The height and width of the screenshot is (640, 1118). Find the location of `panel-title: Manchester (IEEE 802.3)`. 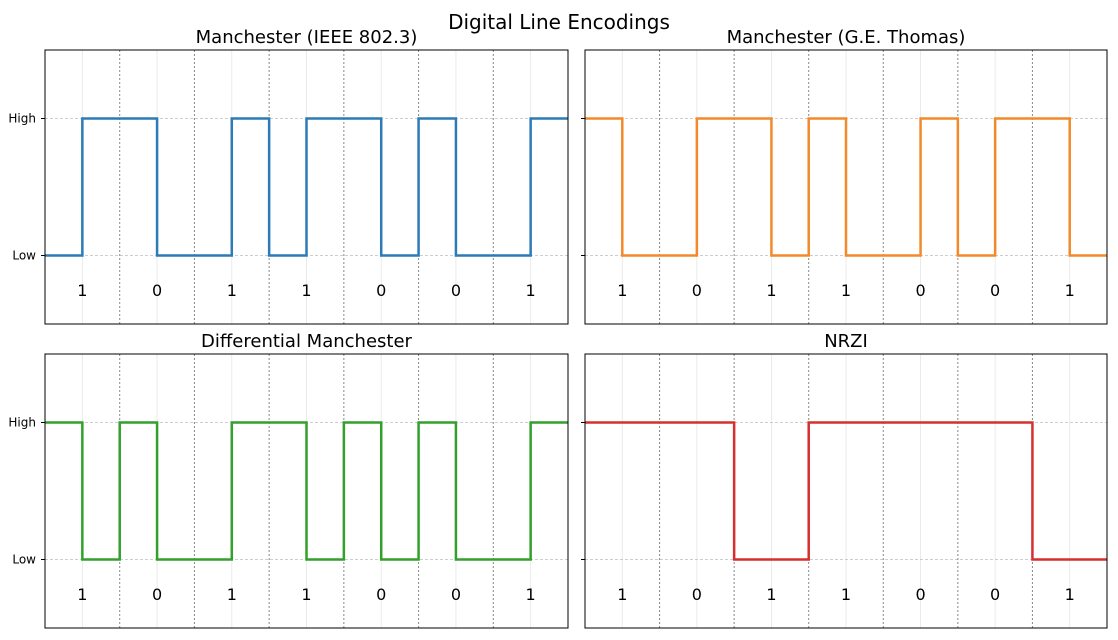

panel-title: Manchester (IEEE 802.3) is located at coordinates (307, 37).